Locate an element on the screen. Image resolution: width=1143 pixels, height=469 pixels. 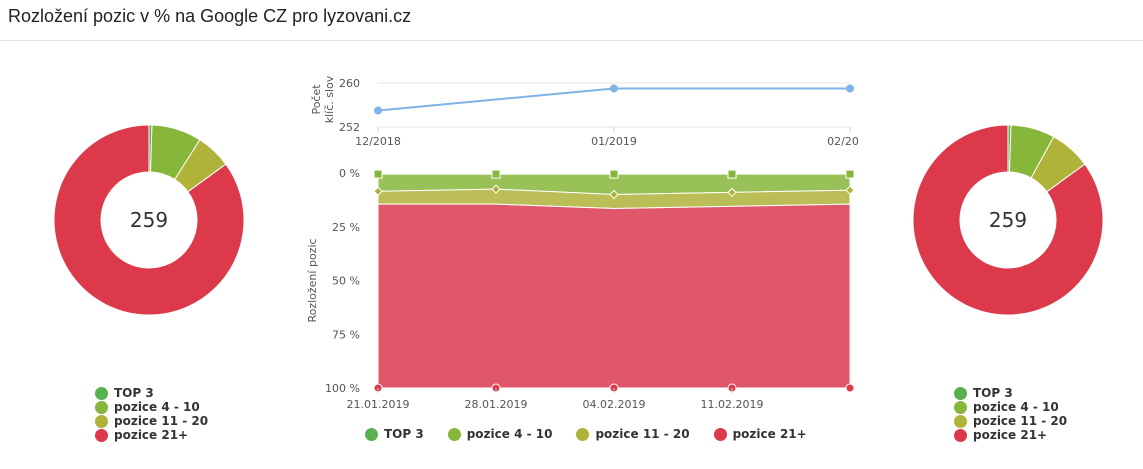
y-tick-label: 260 is located at coordinates (349, 83).